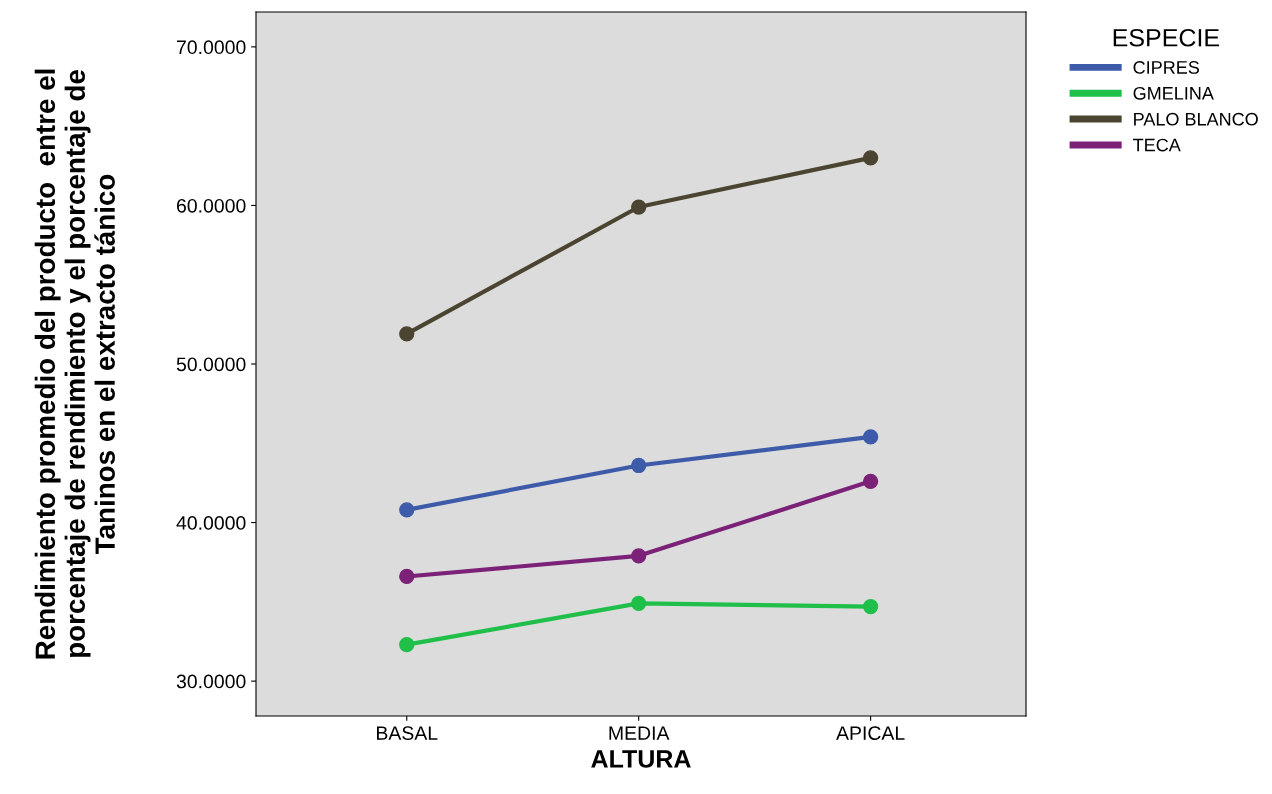  Describe the element at coordinates (1196, 119) in the screenshot. I see `legend-label: PALO BLANCO` at that location.